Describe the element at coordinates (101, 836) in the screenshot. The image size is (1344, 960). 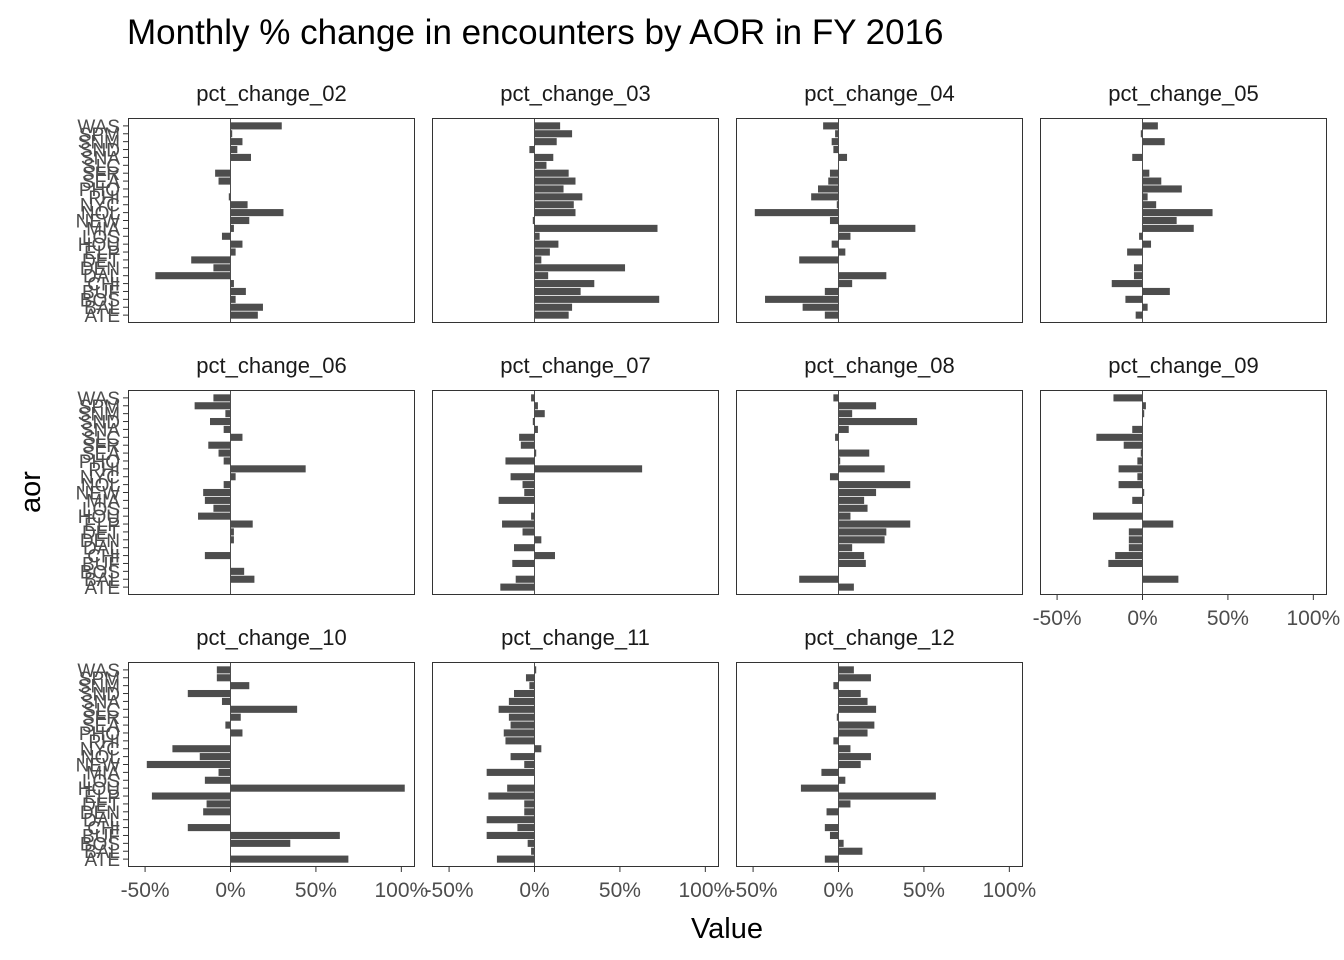
I see `y-tick-label: BUF` at that location.